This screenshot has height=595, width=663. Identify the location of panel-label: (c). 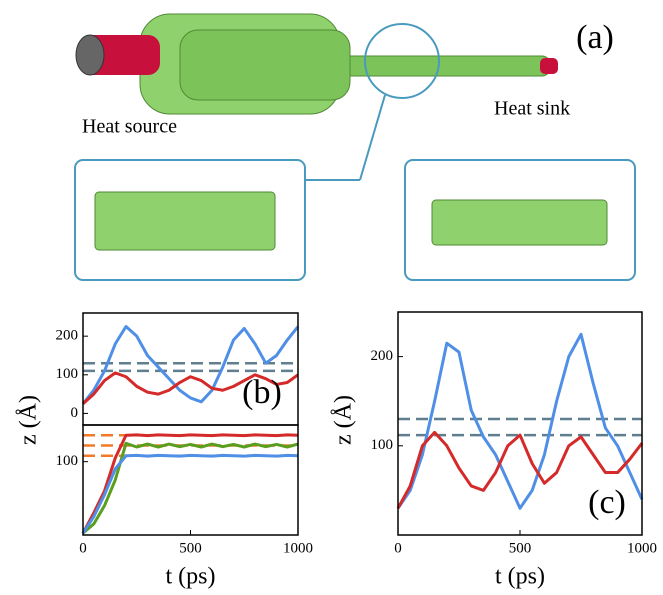
(607, 502).